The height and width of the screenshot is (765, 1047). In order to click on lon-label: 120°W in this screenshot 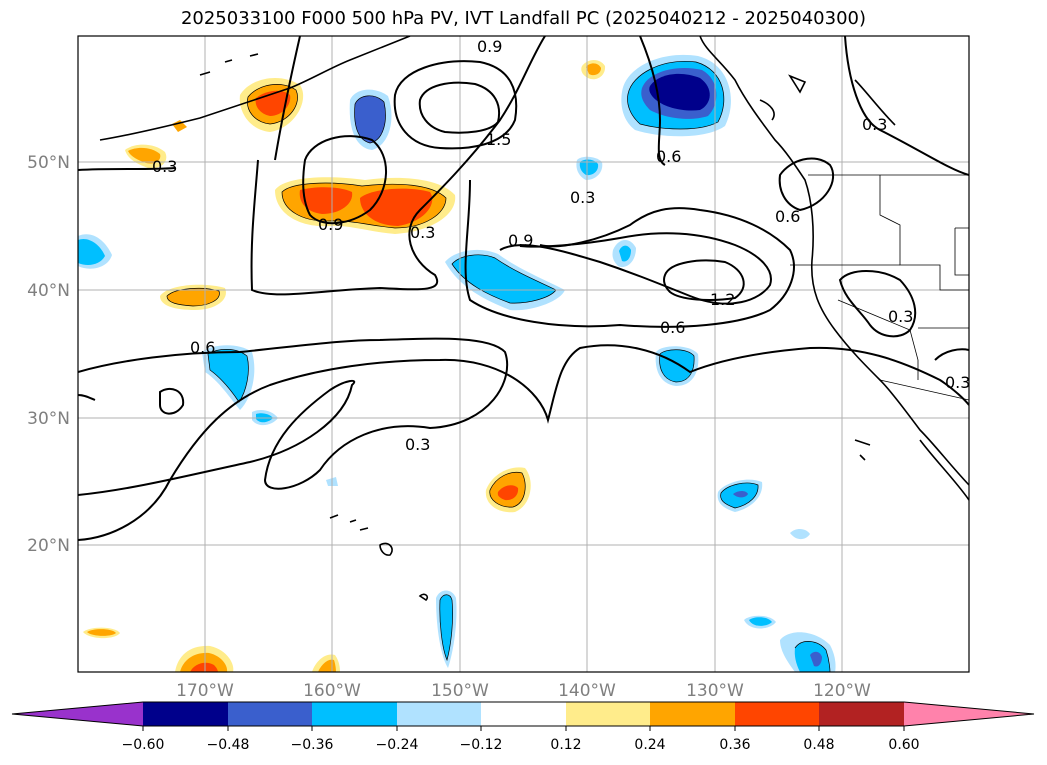, I will do `click(842, 691)`.